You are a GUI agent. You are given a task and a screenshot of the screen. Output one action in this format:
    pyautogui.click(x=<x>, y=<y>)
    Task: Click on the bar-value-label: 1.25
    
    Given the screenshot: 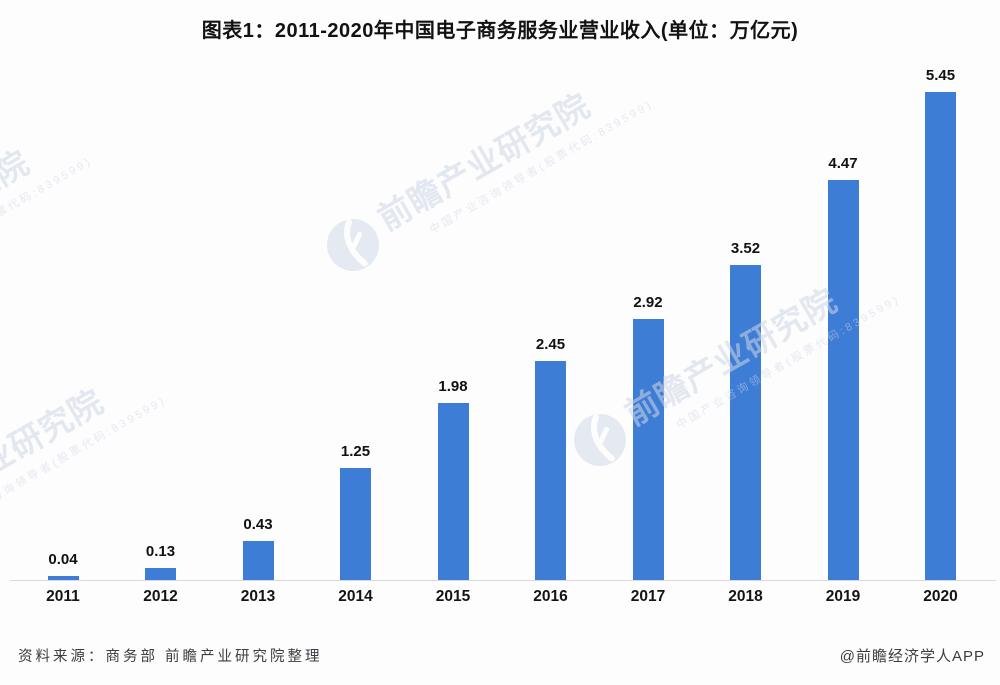 What is the action you would take?
    pyautogui.click(x=355, y=451)
    